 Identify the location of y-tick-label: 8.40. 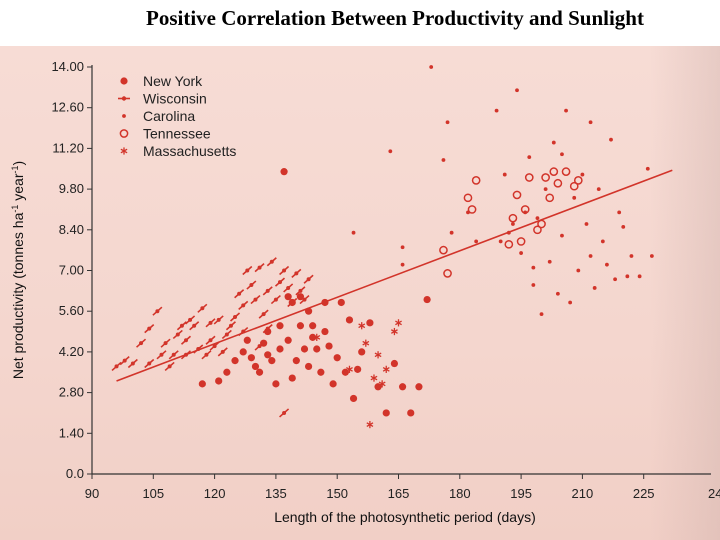
(71, 229).